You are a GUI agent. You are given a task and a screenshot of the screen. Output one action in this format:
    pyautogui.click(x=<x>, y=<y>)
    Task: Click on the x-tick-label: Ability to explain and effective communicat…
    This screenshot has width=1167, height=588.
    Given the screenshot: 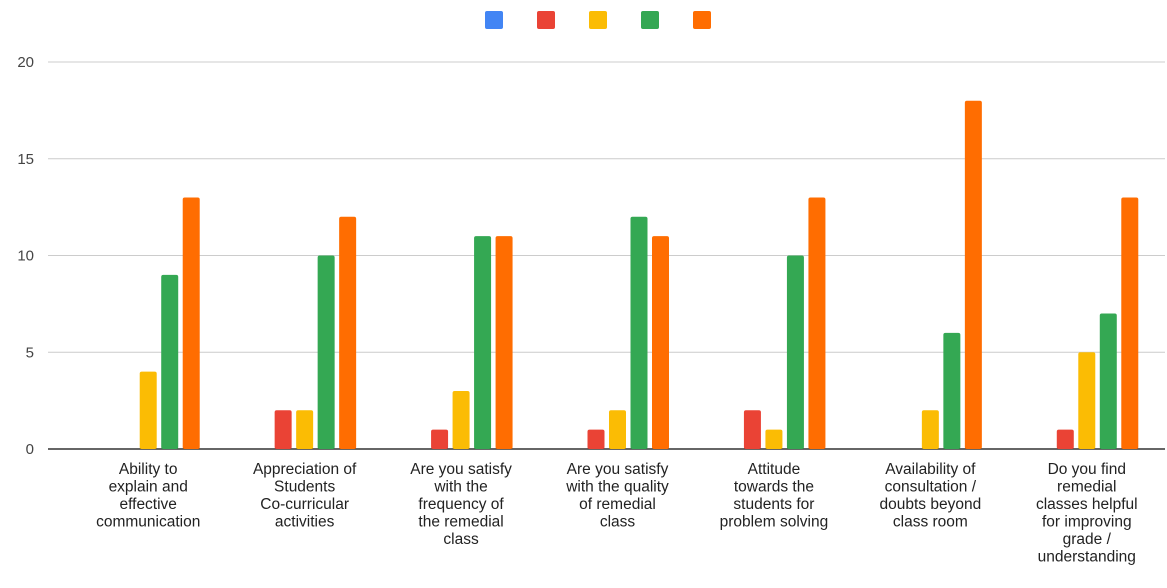 What is the action you would take?
    pyautogui.click(x=148, y=496)
    